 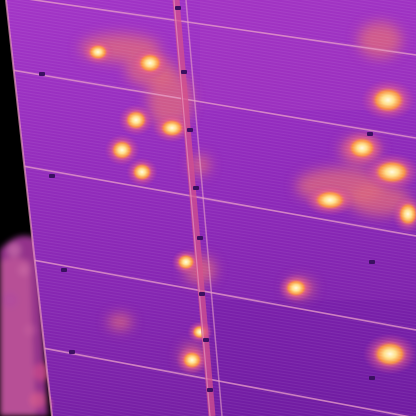 I want to click on frame-line, so click(x=211, y=28).